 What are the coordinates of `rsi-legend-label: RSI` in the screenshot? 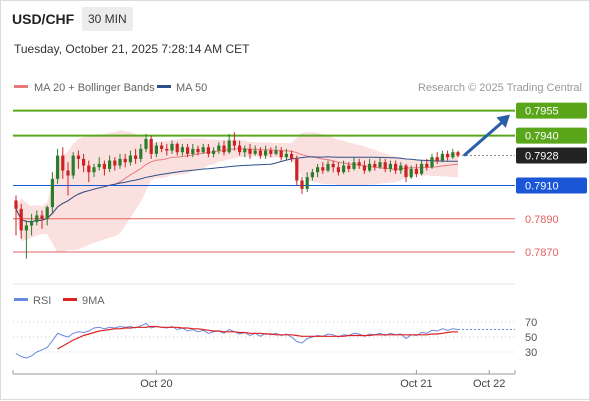 It's located at (42, 301).